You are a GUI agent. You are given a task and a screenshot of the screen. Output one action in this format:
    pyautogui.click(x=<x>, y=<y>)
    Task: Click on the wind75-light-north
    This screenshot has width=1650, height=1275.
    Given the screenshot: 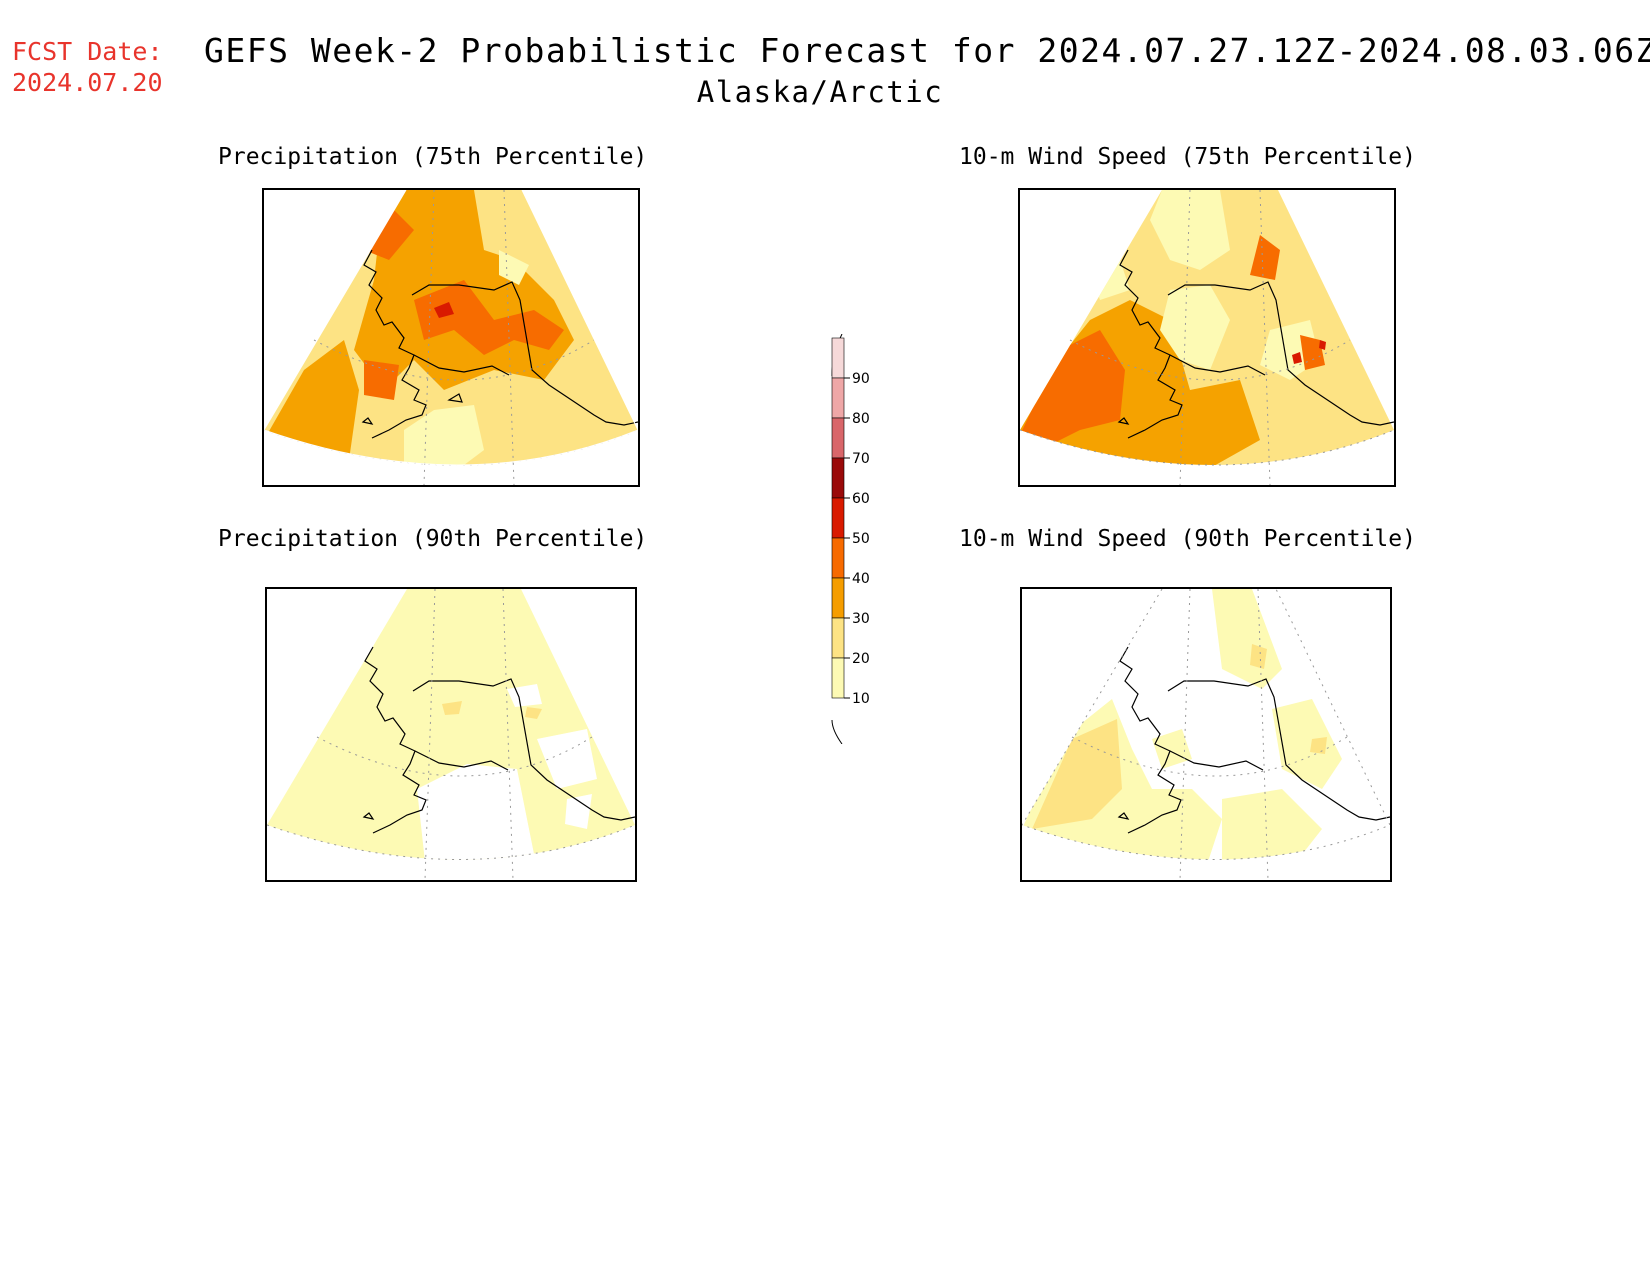 What is the action you would take?
    pyautogui.click(x=1190, y=230)
    